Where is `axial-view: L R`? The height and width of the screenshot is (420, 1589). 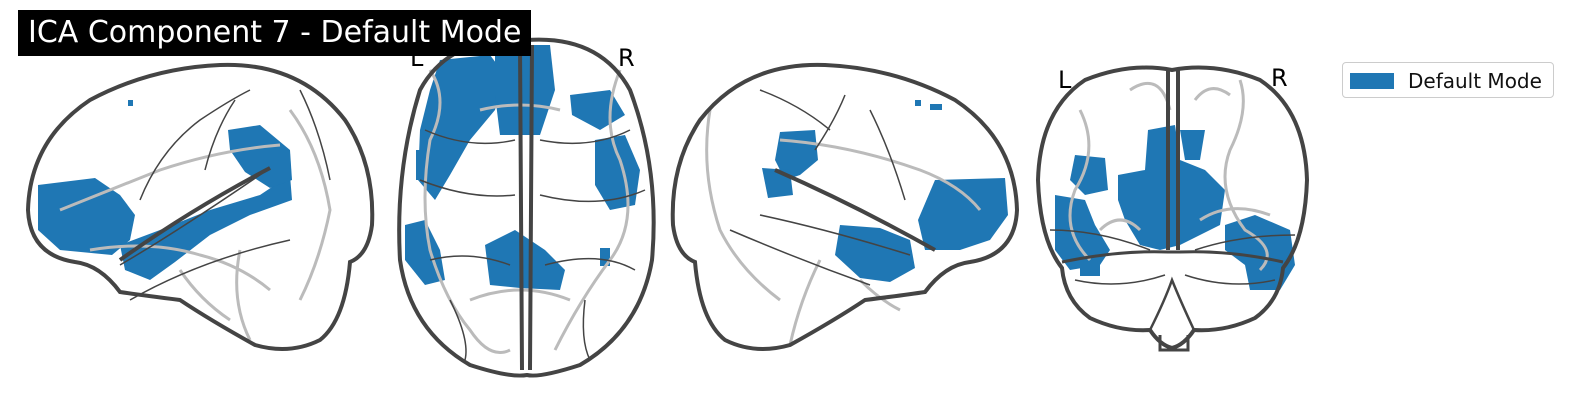 axial-view: L R is located at coordinates (526, 207).